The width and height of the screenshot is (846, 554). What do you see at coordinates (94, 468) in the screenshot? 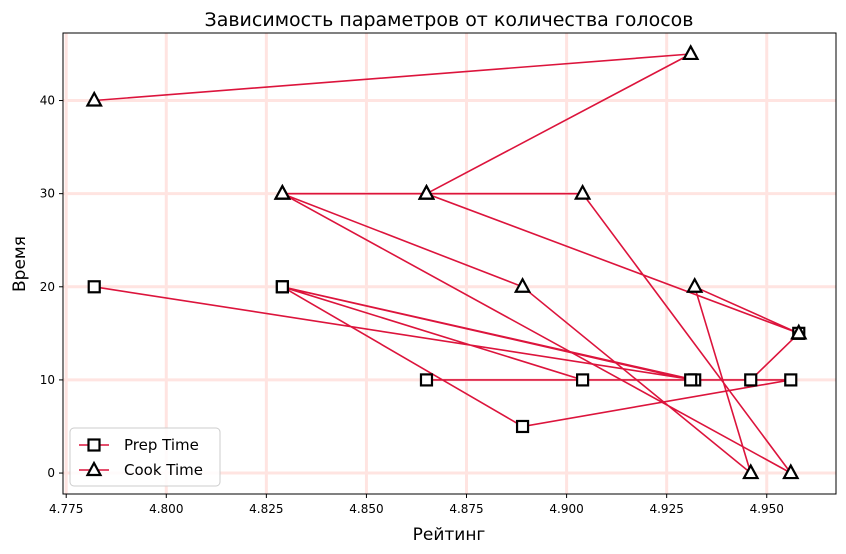
I see `legend-marker-triangle` at bounding box center [94, 468].